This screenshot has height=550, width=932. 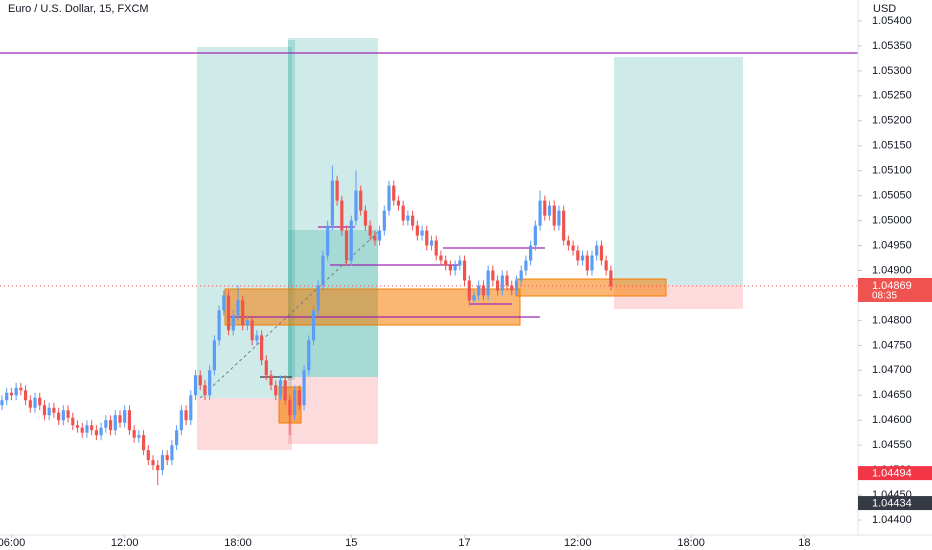 I want to click on chart-title: Euro / U.S. Dollar, 15, FXCM, so click(x=78, y=9).